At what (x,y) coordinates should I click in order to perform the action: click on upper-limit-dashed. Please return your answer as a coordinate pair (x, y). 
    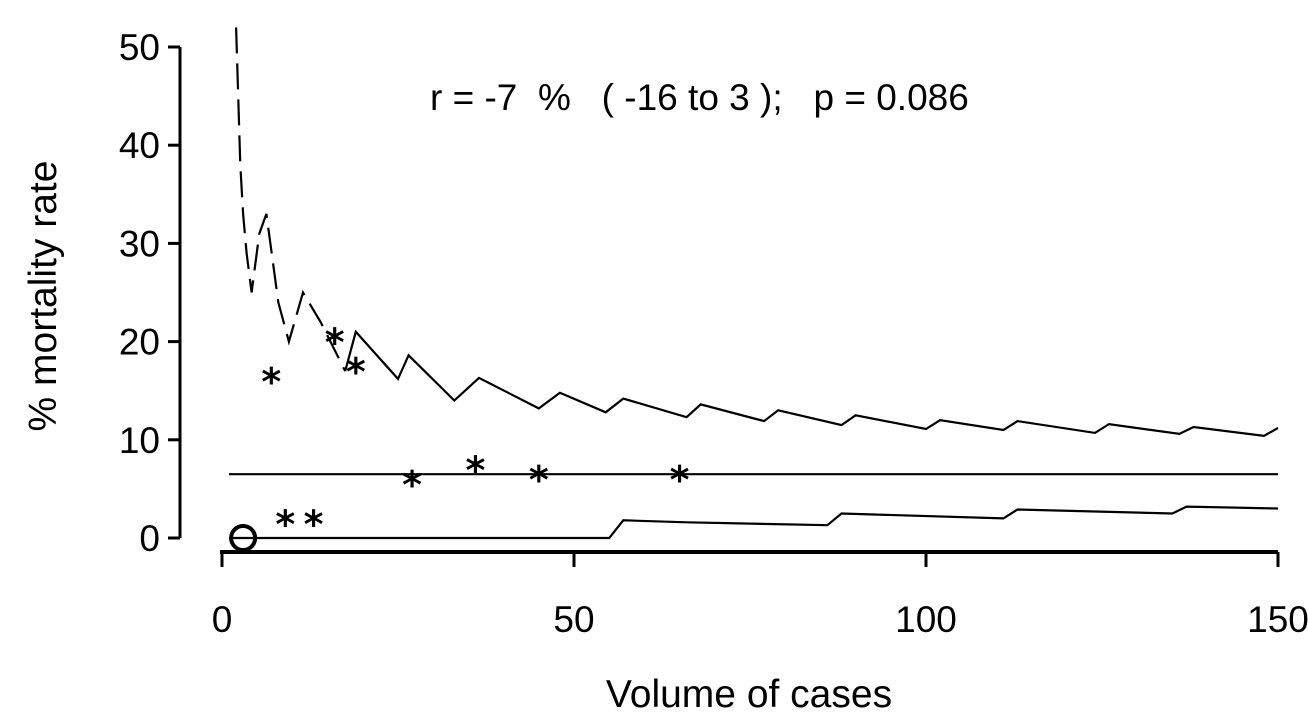
    Looking at the image, I should click on (291, 199).